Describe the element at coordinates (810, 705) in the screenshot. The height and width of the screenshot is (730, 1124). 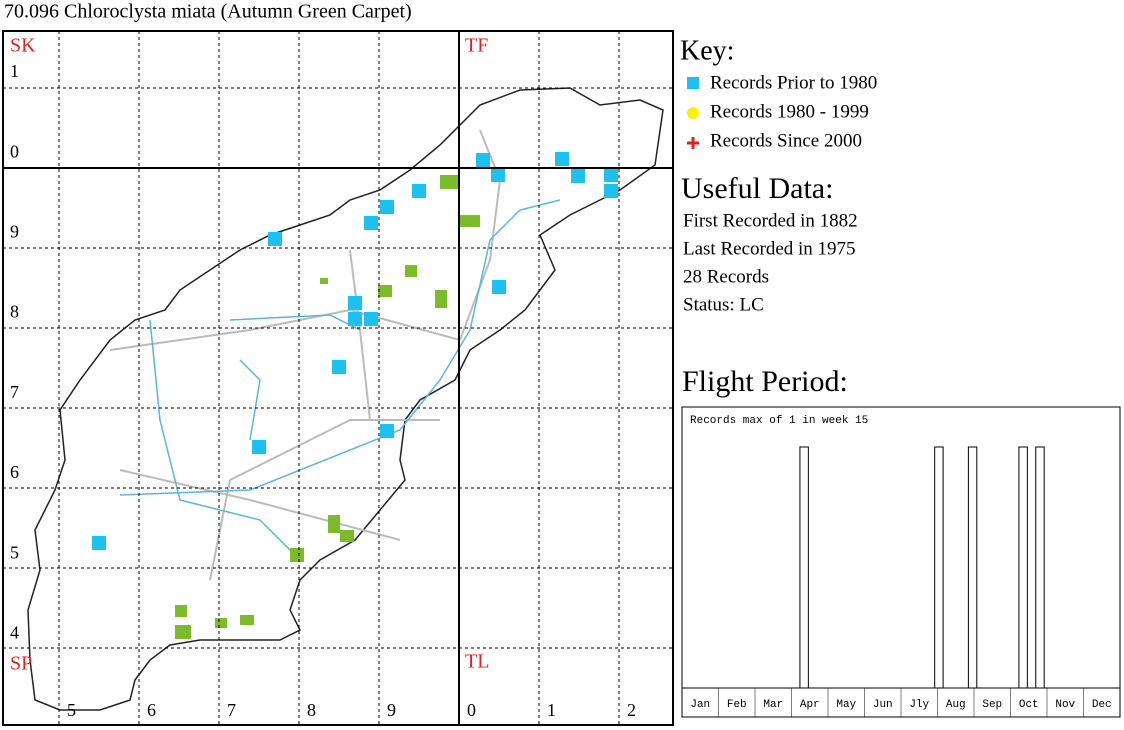
I see `x-tick-label: Apr` at that location.